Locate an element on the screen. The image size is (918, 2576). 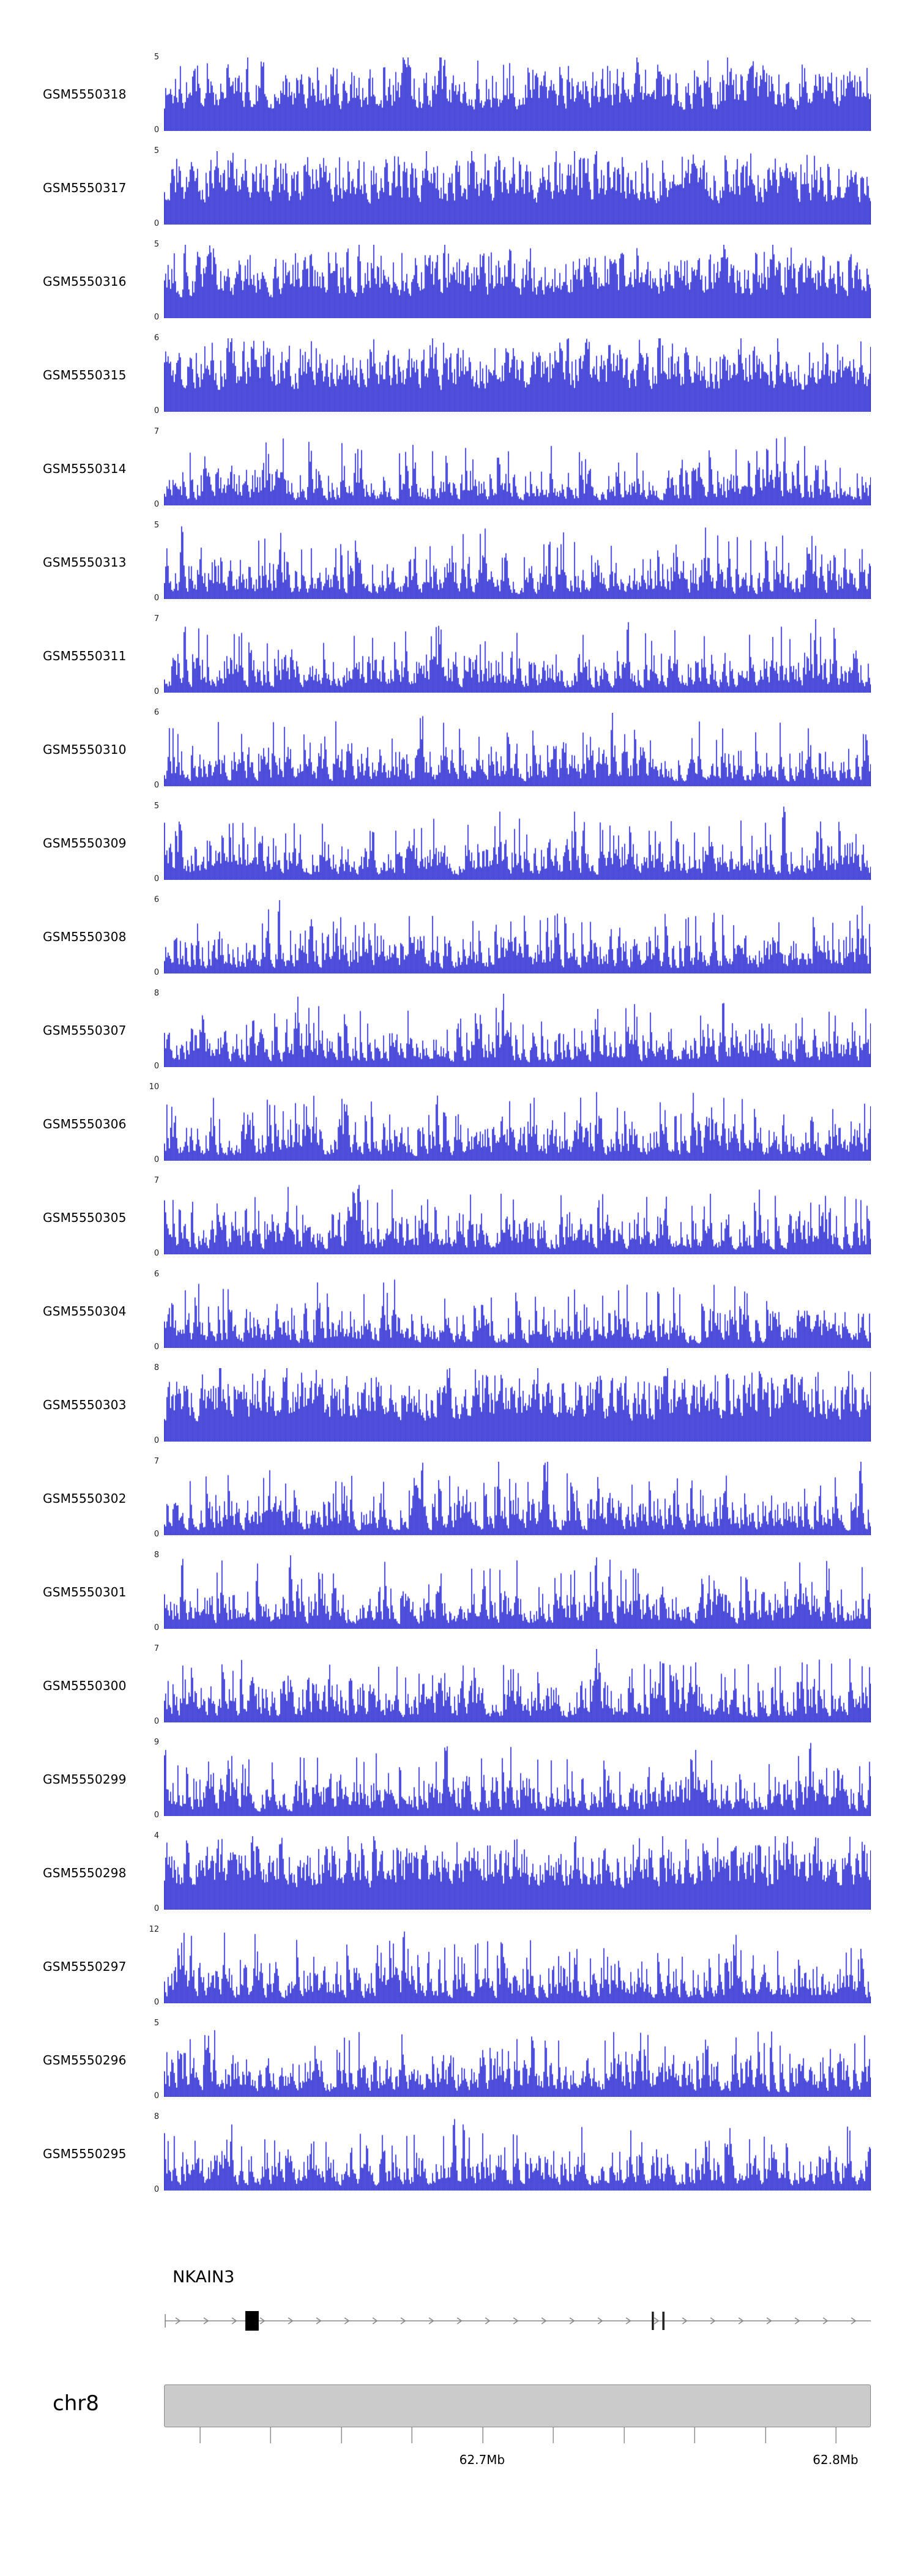
sample-track: GSM5550315 6 0 is located at coordinates (459, 374).